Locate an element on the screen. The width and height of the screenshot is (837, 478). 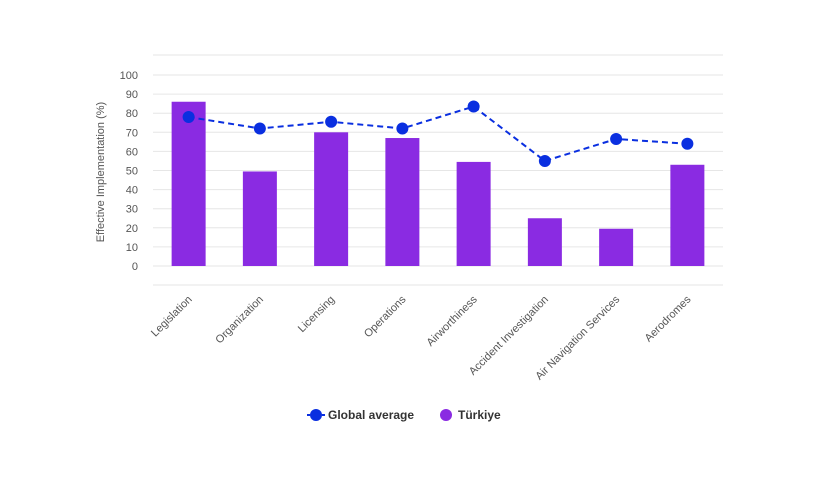
y-axis-label: Effective Implementation (%) is located at coordinates (101, 172).